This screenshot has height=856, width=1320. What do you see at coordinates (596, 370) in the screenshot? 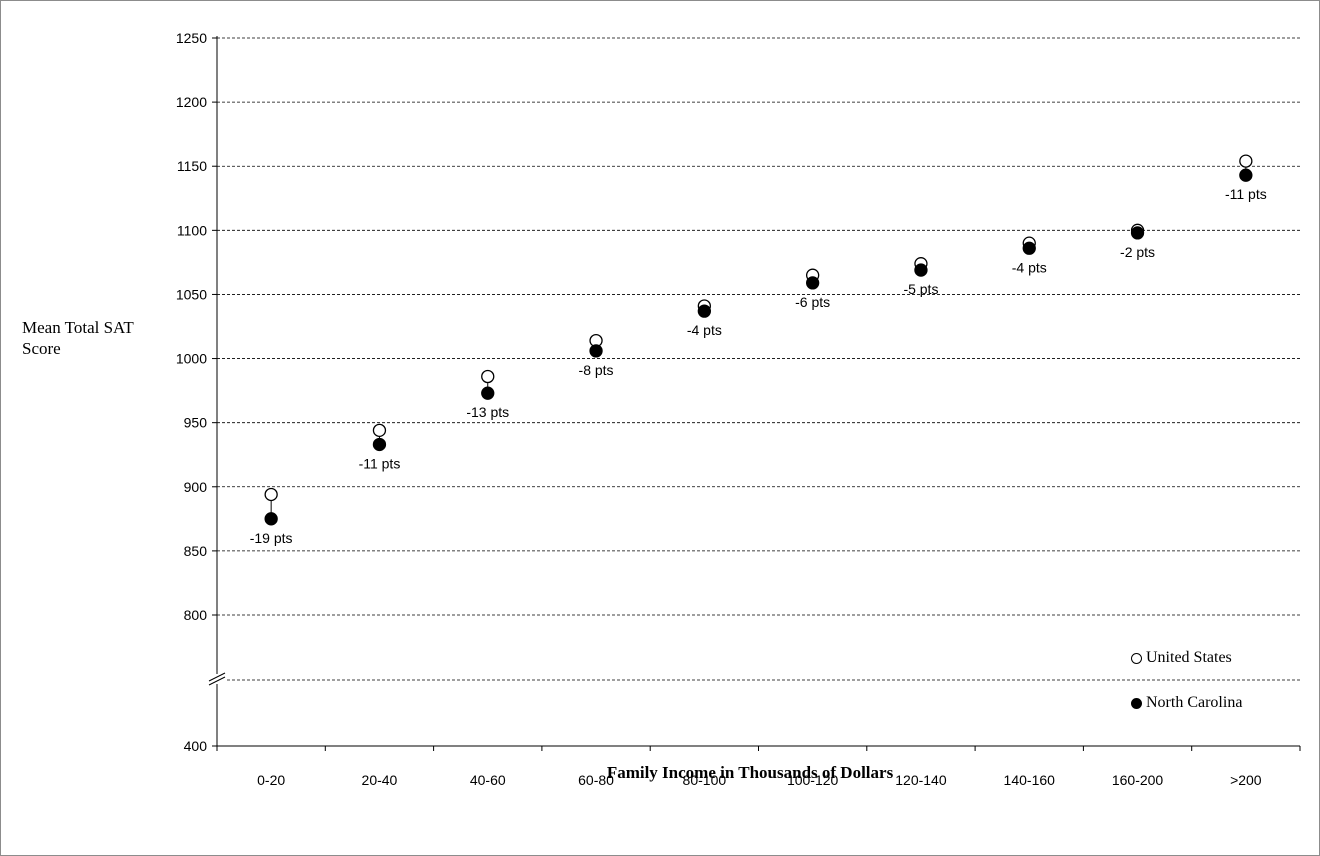
I see `difference-label: -8 pts` at bounding box center [596, 370].